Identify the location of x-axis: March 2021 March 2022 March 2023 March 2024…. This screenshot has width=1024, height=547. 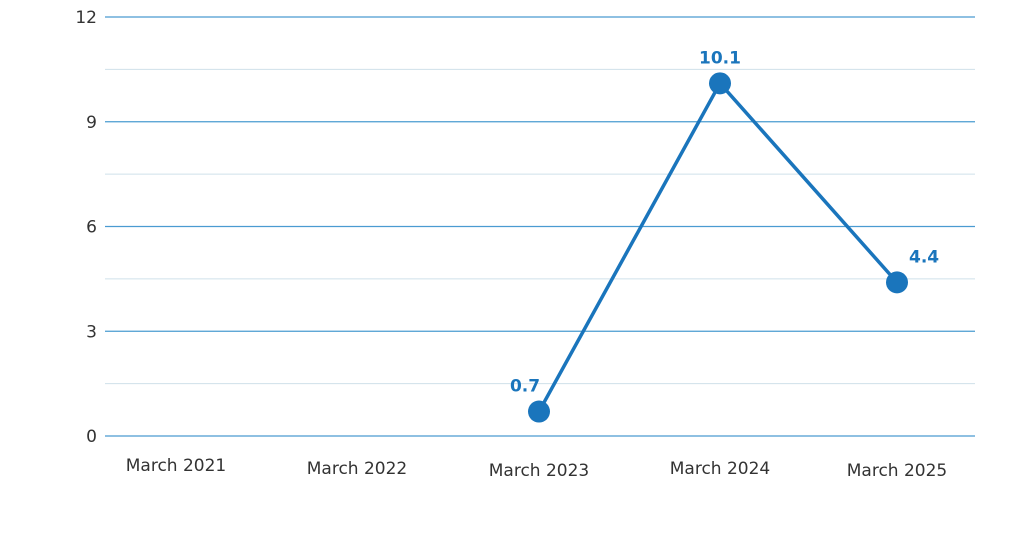
(537, 468).